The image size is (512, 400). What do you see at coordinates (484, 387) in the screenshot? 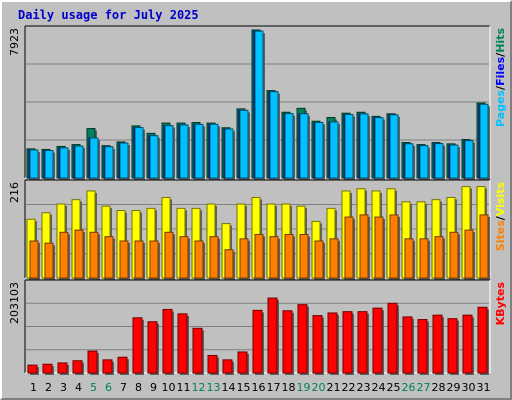
I see `x-tick-label: 31` at bounding box center [484, 387].